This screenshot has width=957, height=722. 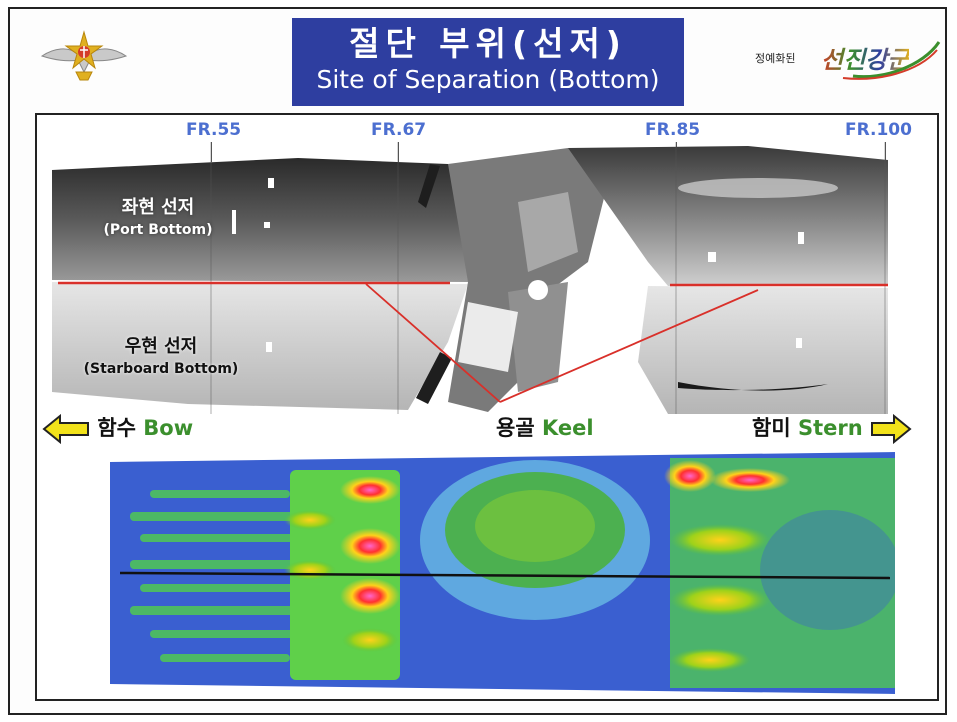 What do you see at coordinates (488, 80) in the screenshot?
I see `title-english: Site of Separation (Bottom)` at bounding box center [488, 80].